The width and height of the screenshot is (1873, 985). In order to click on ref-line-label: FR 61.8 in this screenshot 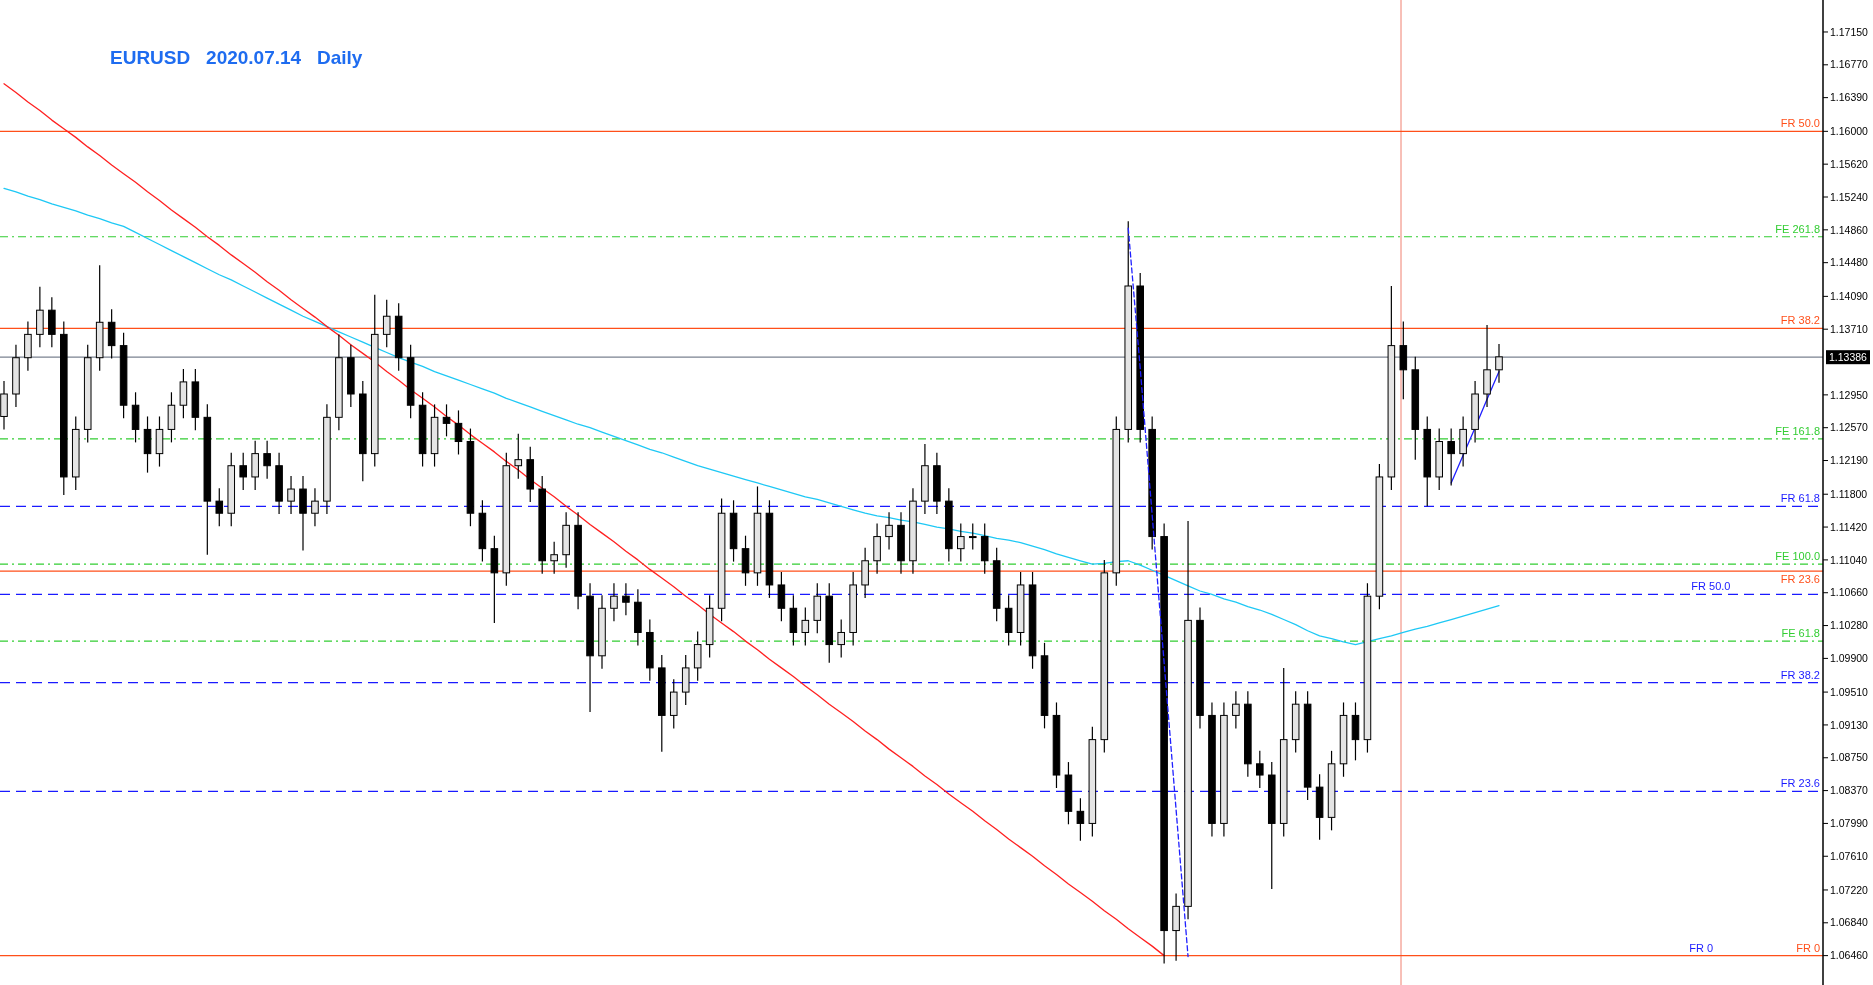, I will do `click(1800, 498)`.